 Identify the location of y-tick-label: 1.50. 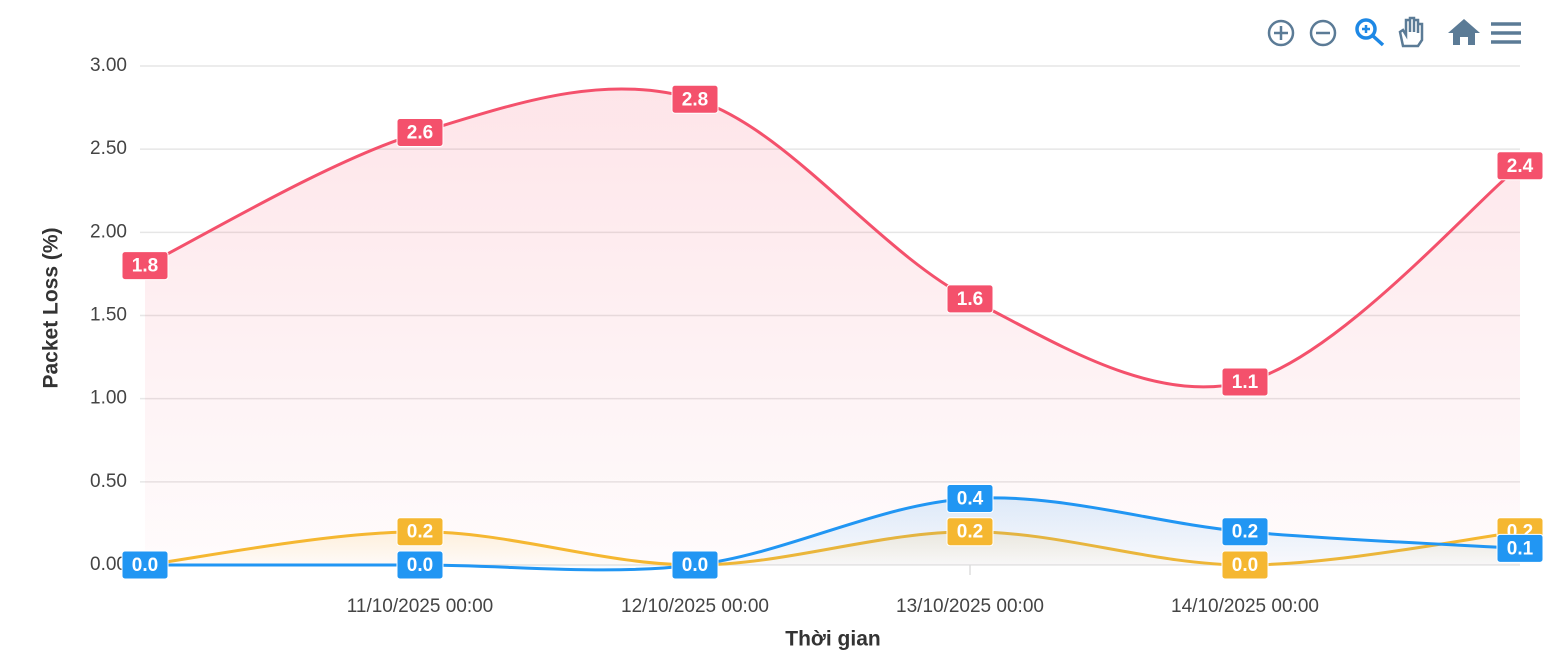
(108, 315).